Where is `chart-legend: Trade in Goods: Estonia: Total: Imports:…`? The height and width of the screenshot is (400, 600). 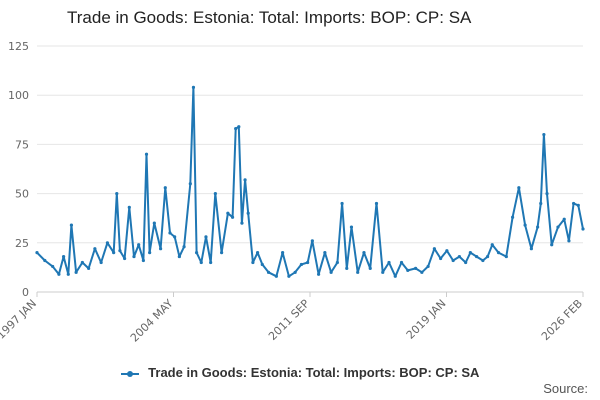
chart-legend: Trade in Goods: Estonia: Total: Imports:… is located at coordinates (300, 372).